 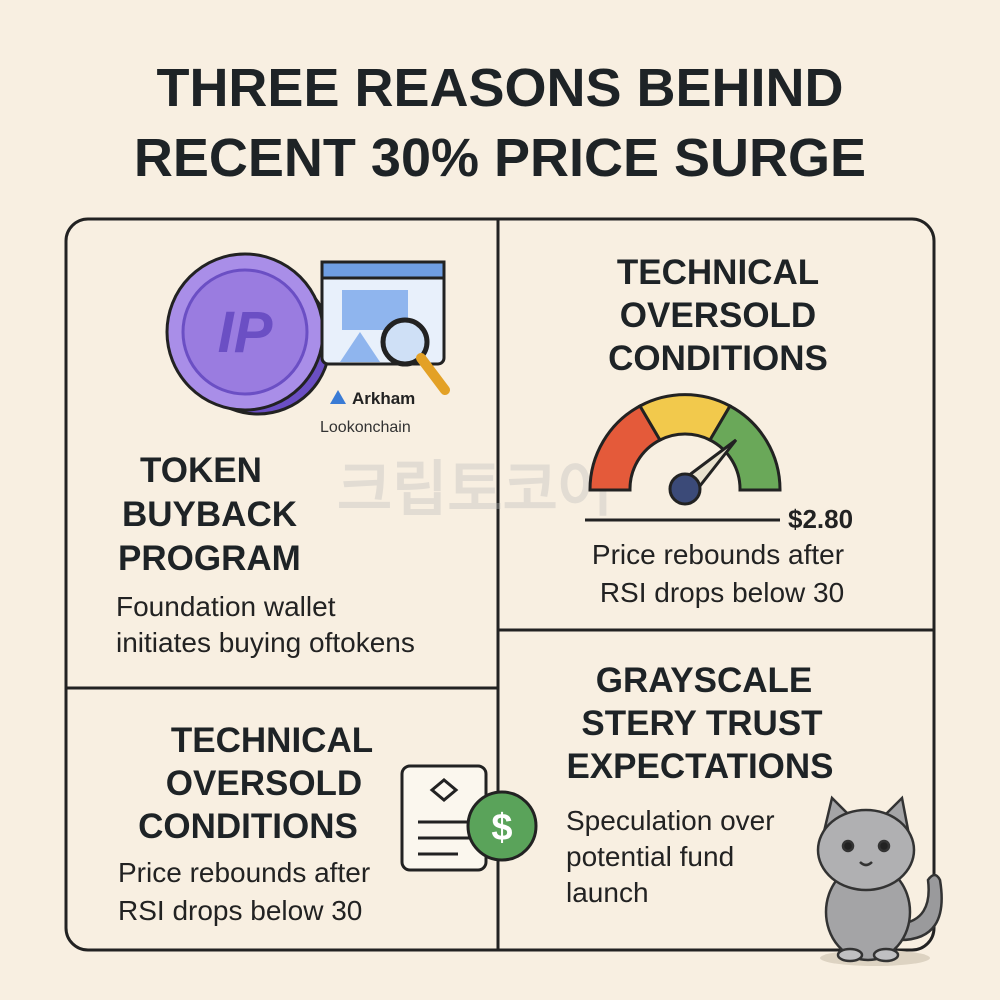 What do you see at coordinates (201, 470) in the screenshot?
I see `heading-line: TOKEN` at bounding box center [201, 470].